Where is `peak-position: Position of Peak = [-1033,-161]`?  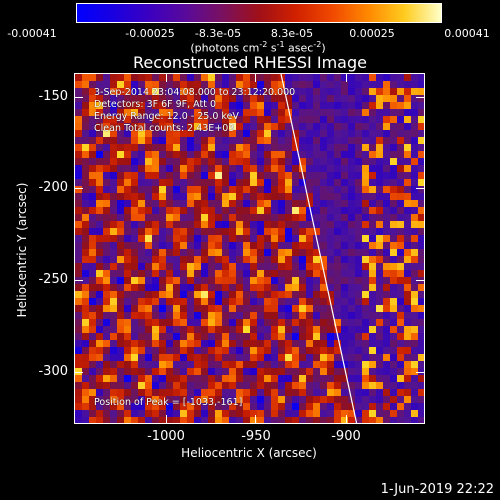 peak-position: Position of Peak = [-1033,-161] is located at coordinates (168, 402).